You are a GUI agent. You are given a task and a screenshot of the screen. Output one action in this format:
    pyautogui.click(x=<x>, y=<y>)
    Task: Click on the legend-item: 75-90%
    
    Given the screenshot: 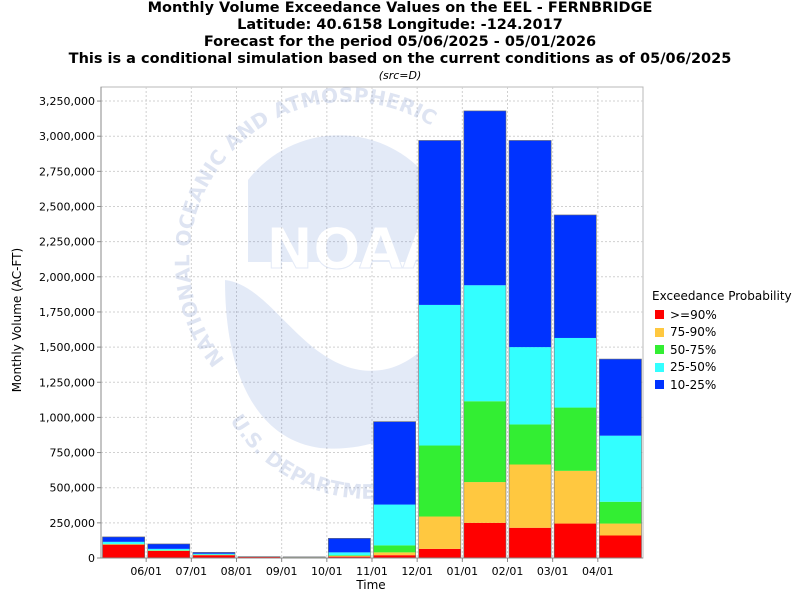 What is the action you would take?
    pyautogui.click(x=722, y=333)
    